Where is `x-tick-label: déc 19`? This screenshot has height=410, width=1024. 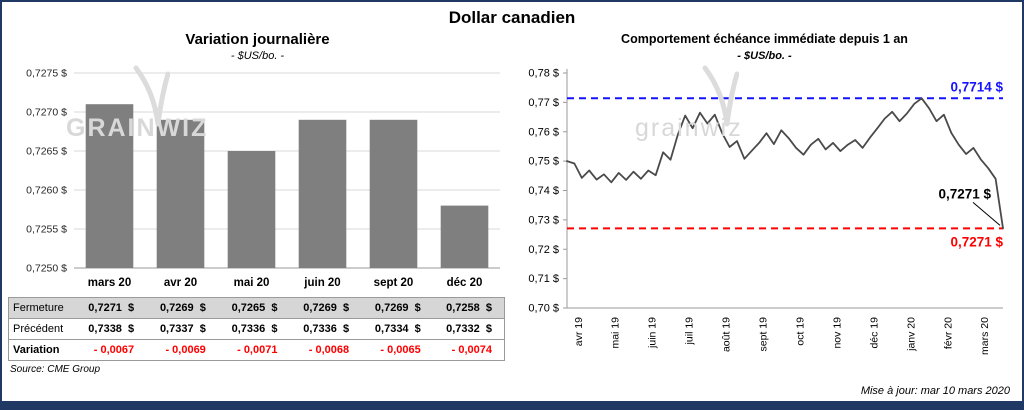
x-tick-label: déc 19 is located at coordinates (874, 333).